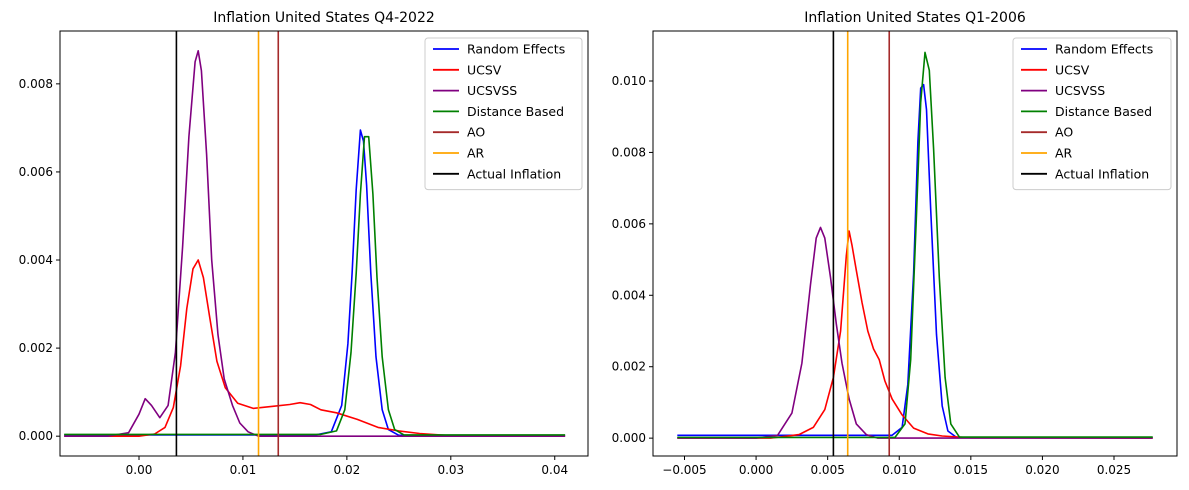 The image size is (1189, 490). Describe the element at coordinates (915, 18) in the screenshot. I see `chart-title: Inflation United States Q1-2006` at that location.